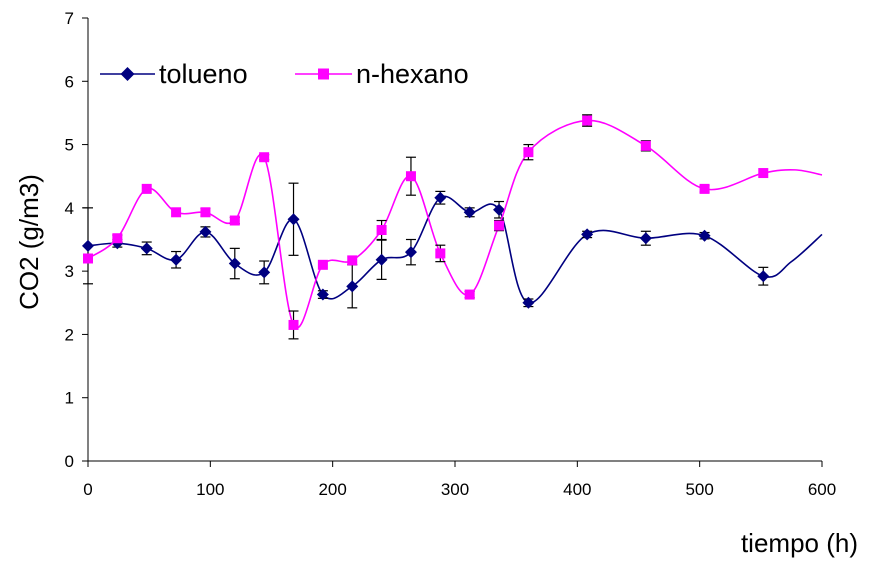  I want to click on legend-label: n-hexano, so click(412, 74).